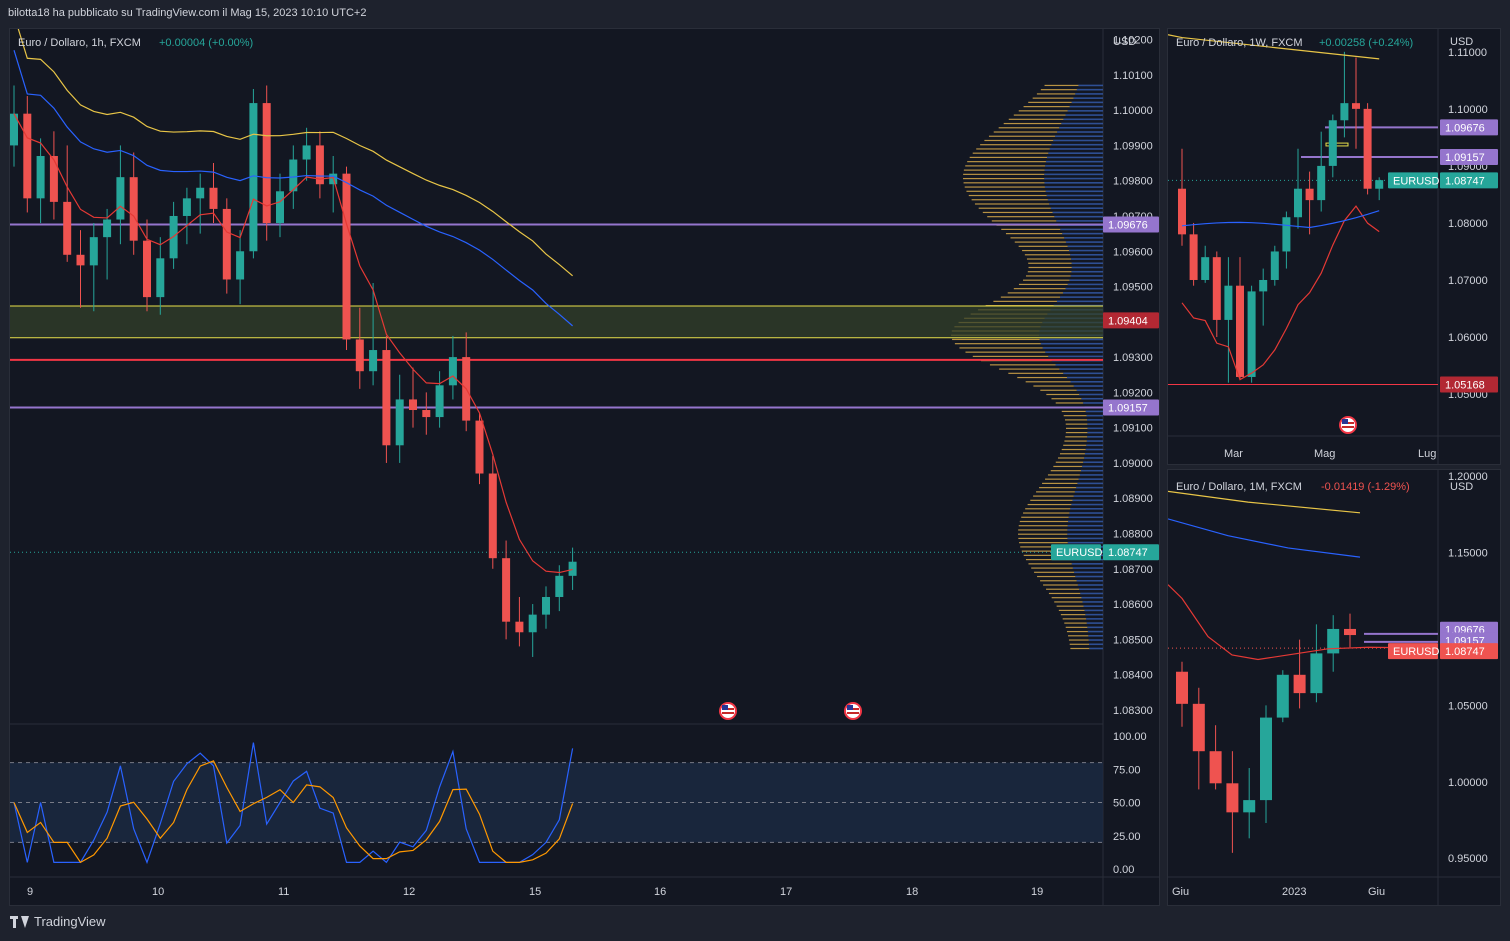 The height and width of the screenshot is (941, 1510). What do you see at coordinates (755, 924) in the screenshot?
I see `footer-bar` at bounding box center [755, 924].